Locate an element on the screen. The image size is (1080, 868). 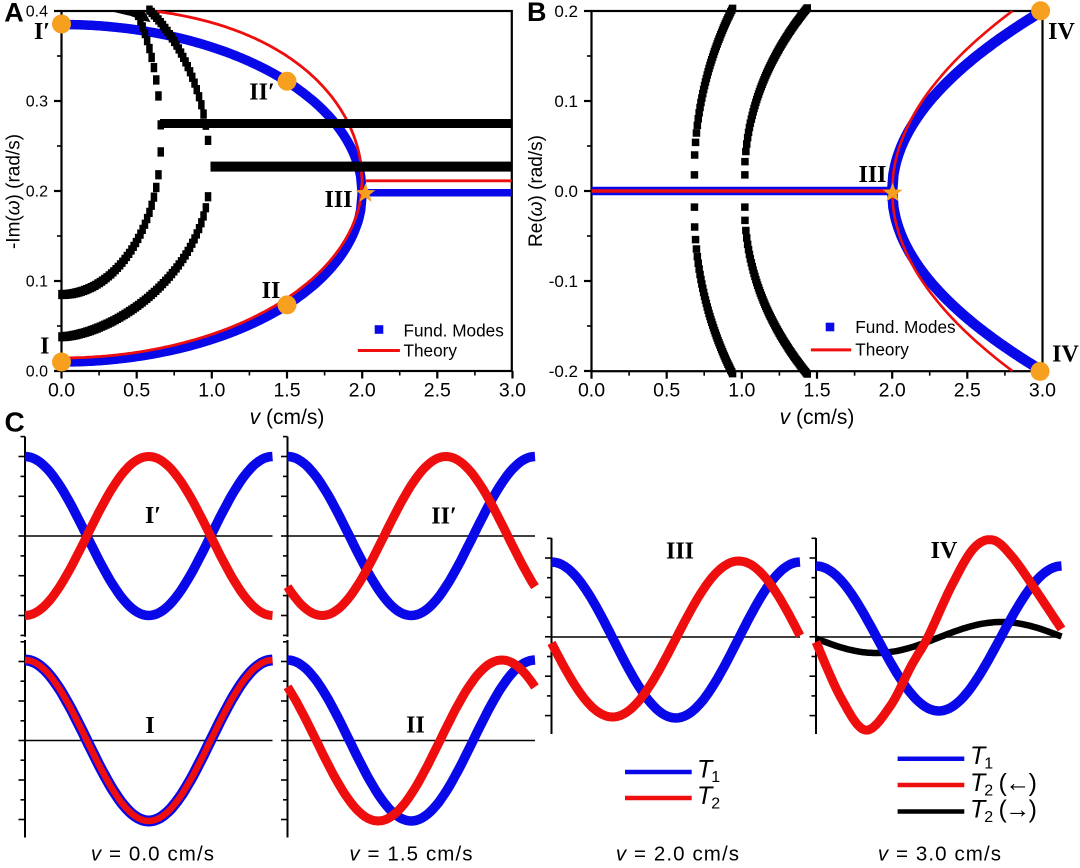
svg-text: Re(ω) (rad/s) is located at coordinates (536, 191).